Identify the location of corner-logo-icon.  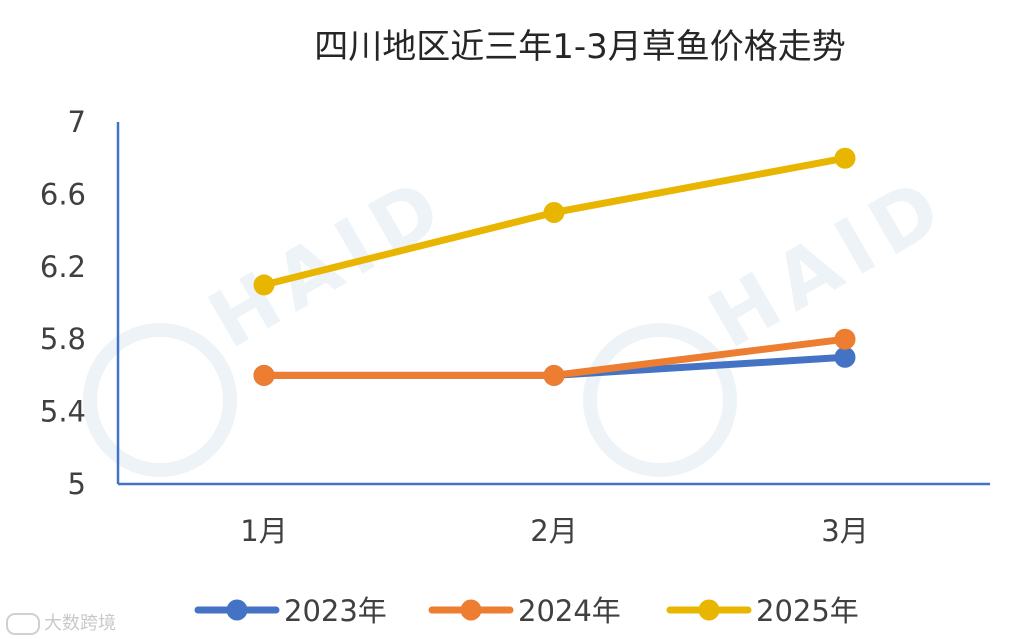
(23, 624).